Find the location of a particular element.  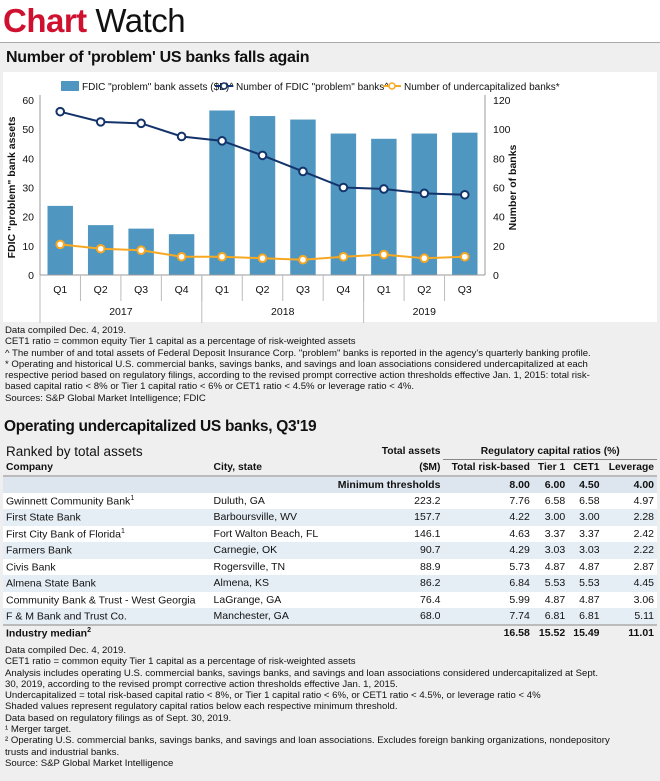

year-label: 2017 is located at coordinates (121, 312).